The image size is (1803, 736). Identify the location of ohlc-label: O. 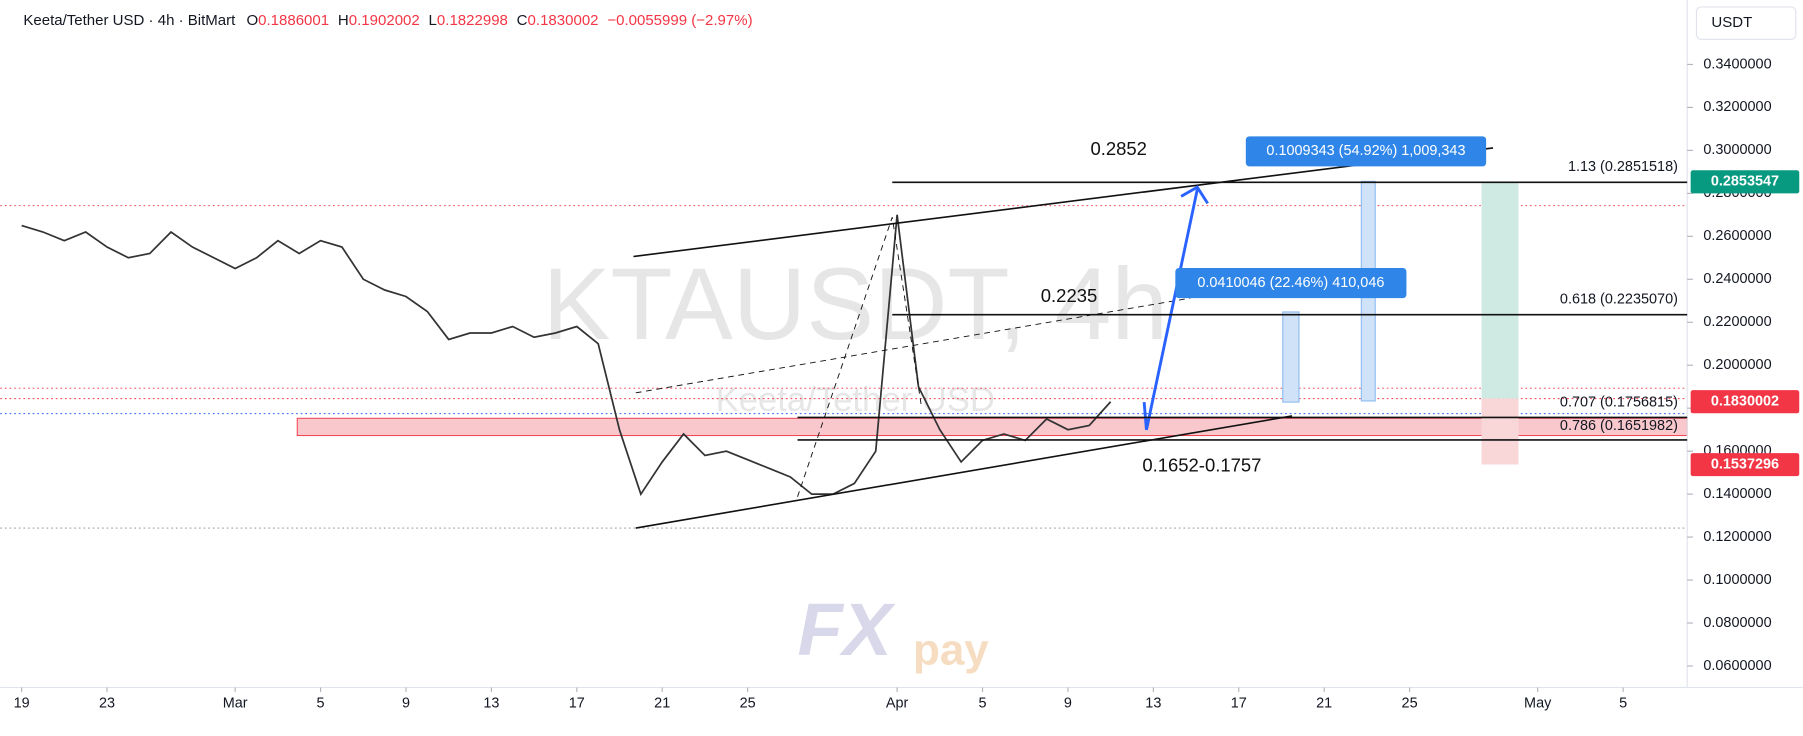
(252, 20).